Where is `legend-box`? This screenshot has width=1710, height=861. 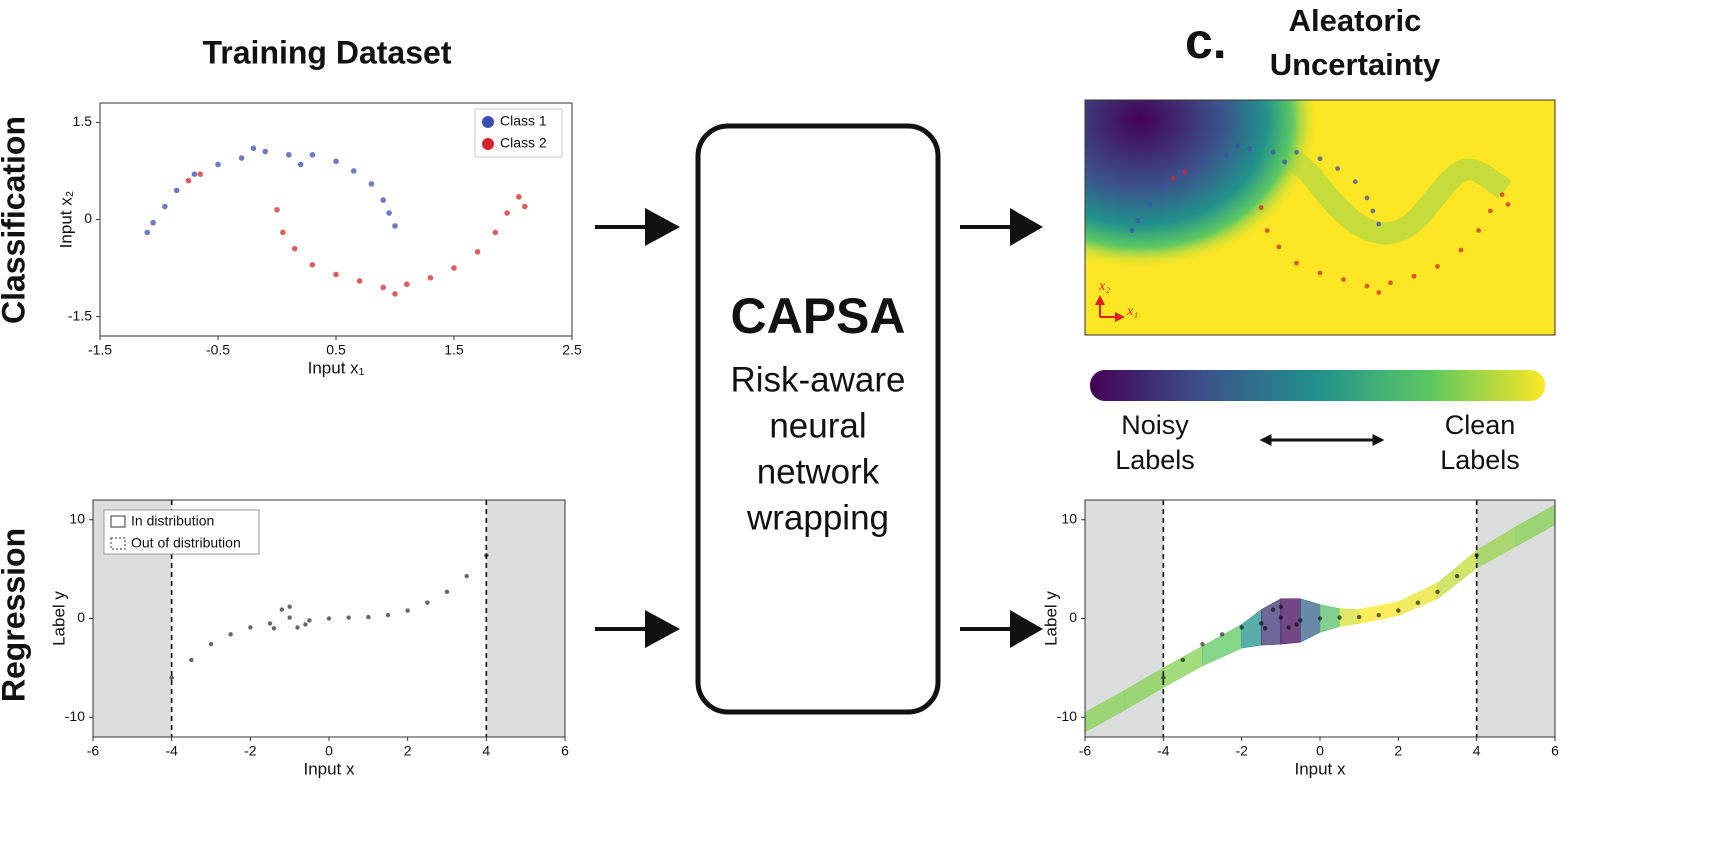 legend-box is located at coordinates (181, 532).